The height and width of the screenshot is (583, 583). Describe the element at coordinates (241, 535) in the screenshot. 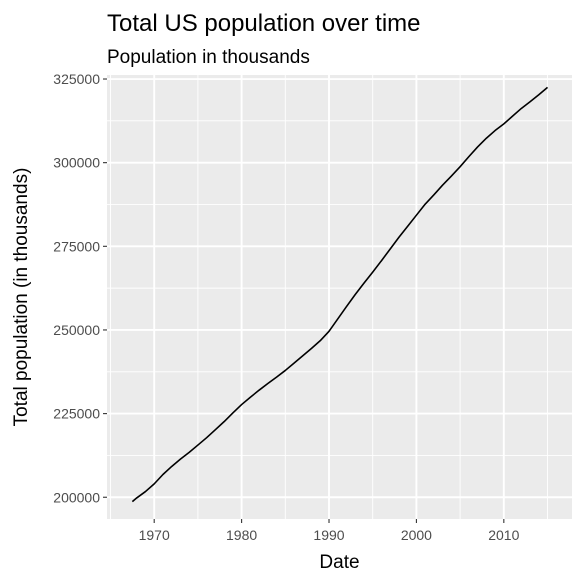

I see `x-tick-label: 1980` at that location.